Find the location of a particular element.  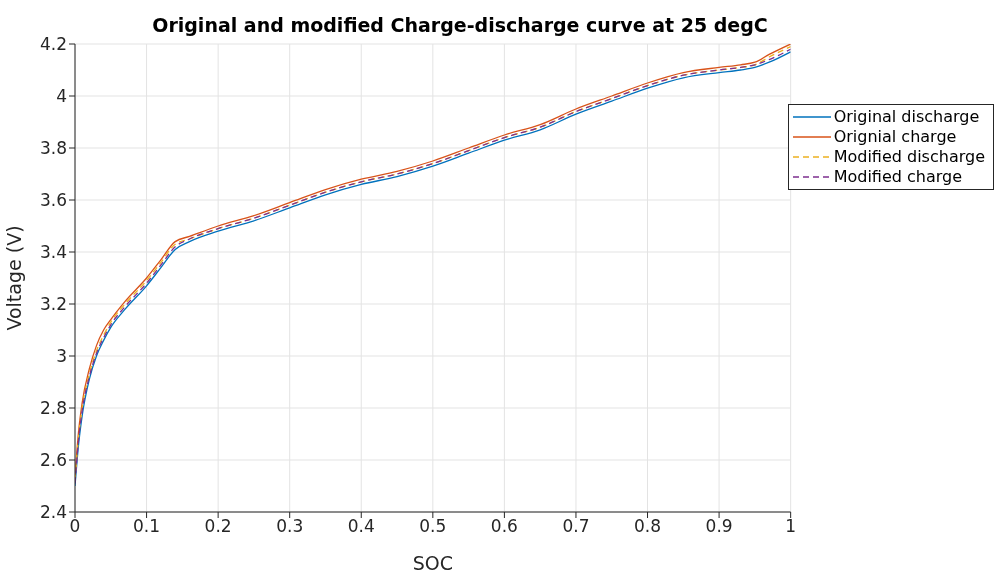

x-tick-label: 0.4 is located at coordinates (361, 526).